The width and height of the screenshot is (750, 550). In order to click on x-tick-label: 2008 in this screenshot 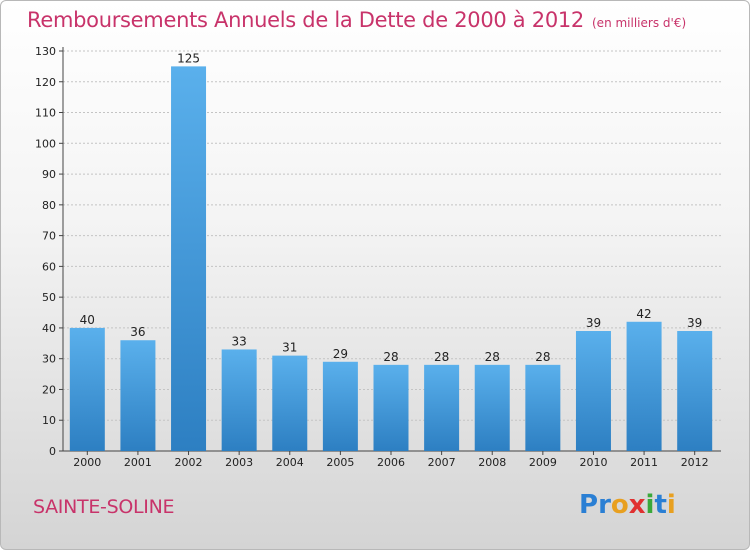, I will do `click(492, 462)`.